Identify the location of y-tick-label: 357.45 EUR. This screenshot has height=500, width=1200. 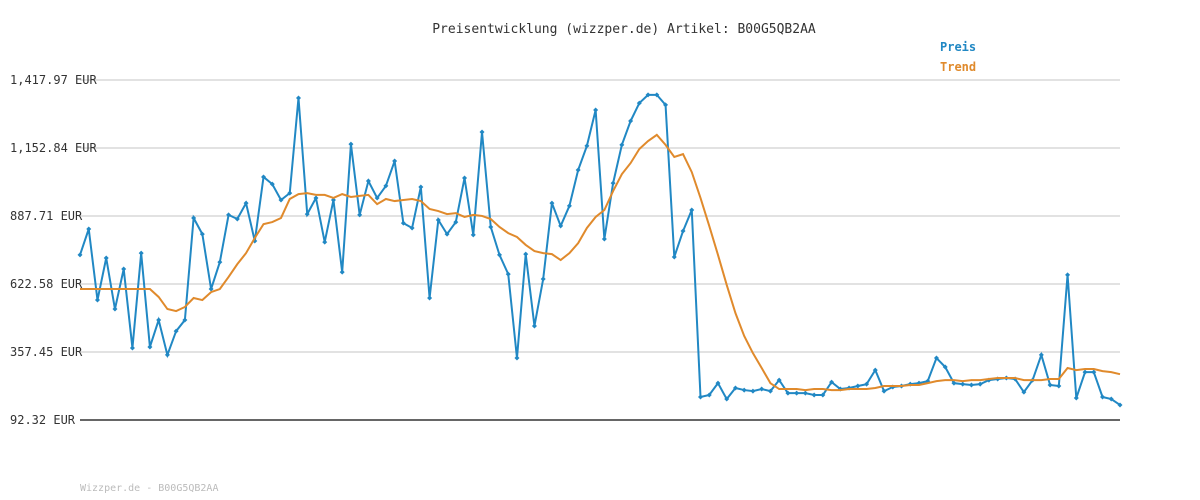
(46, 352).